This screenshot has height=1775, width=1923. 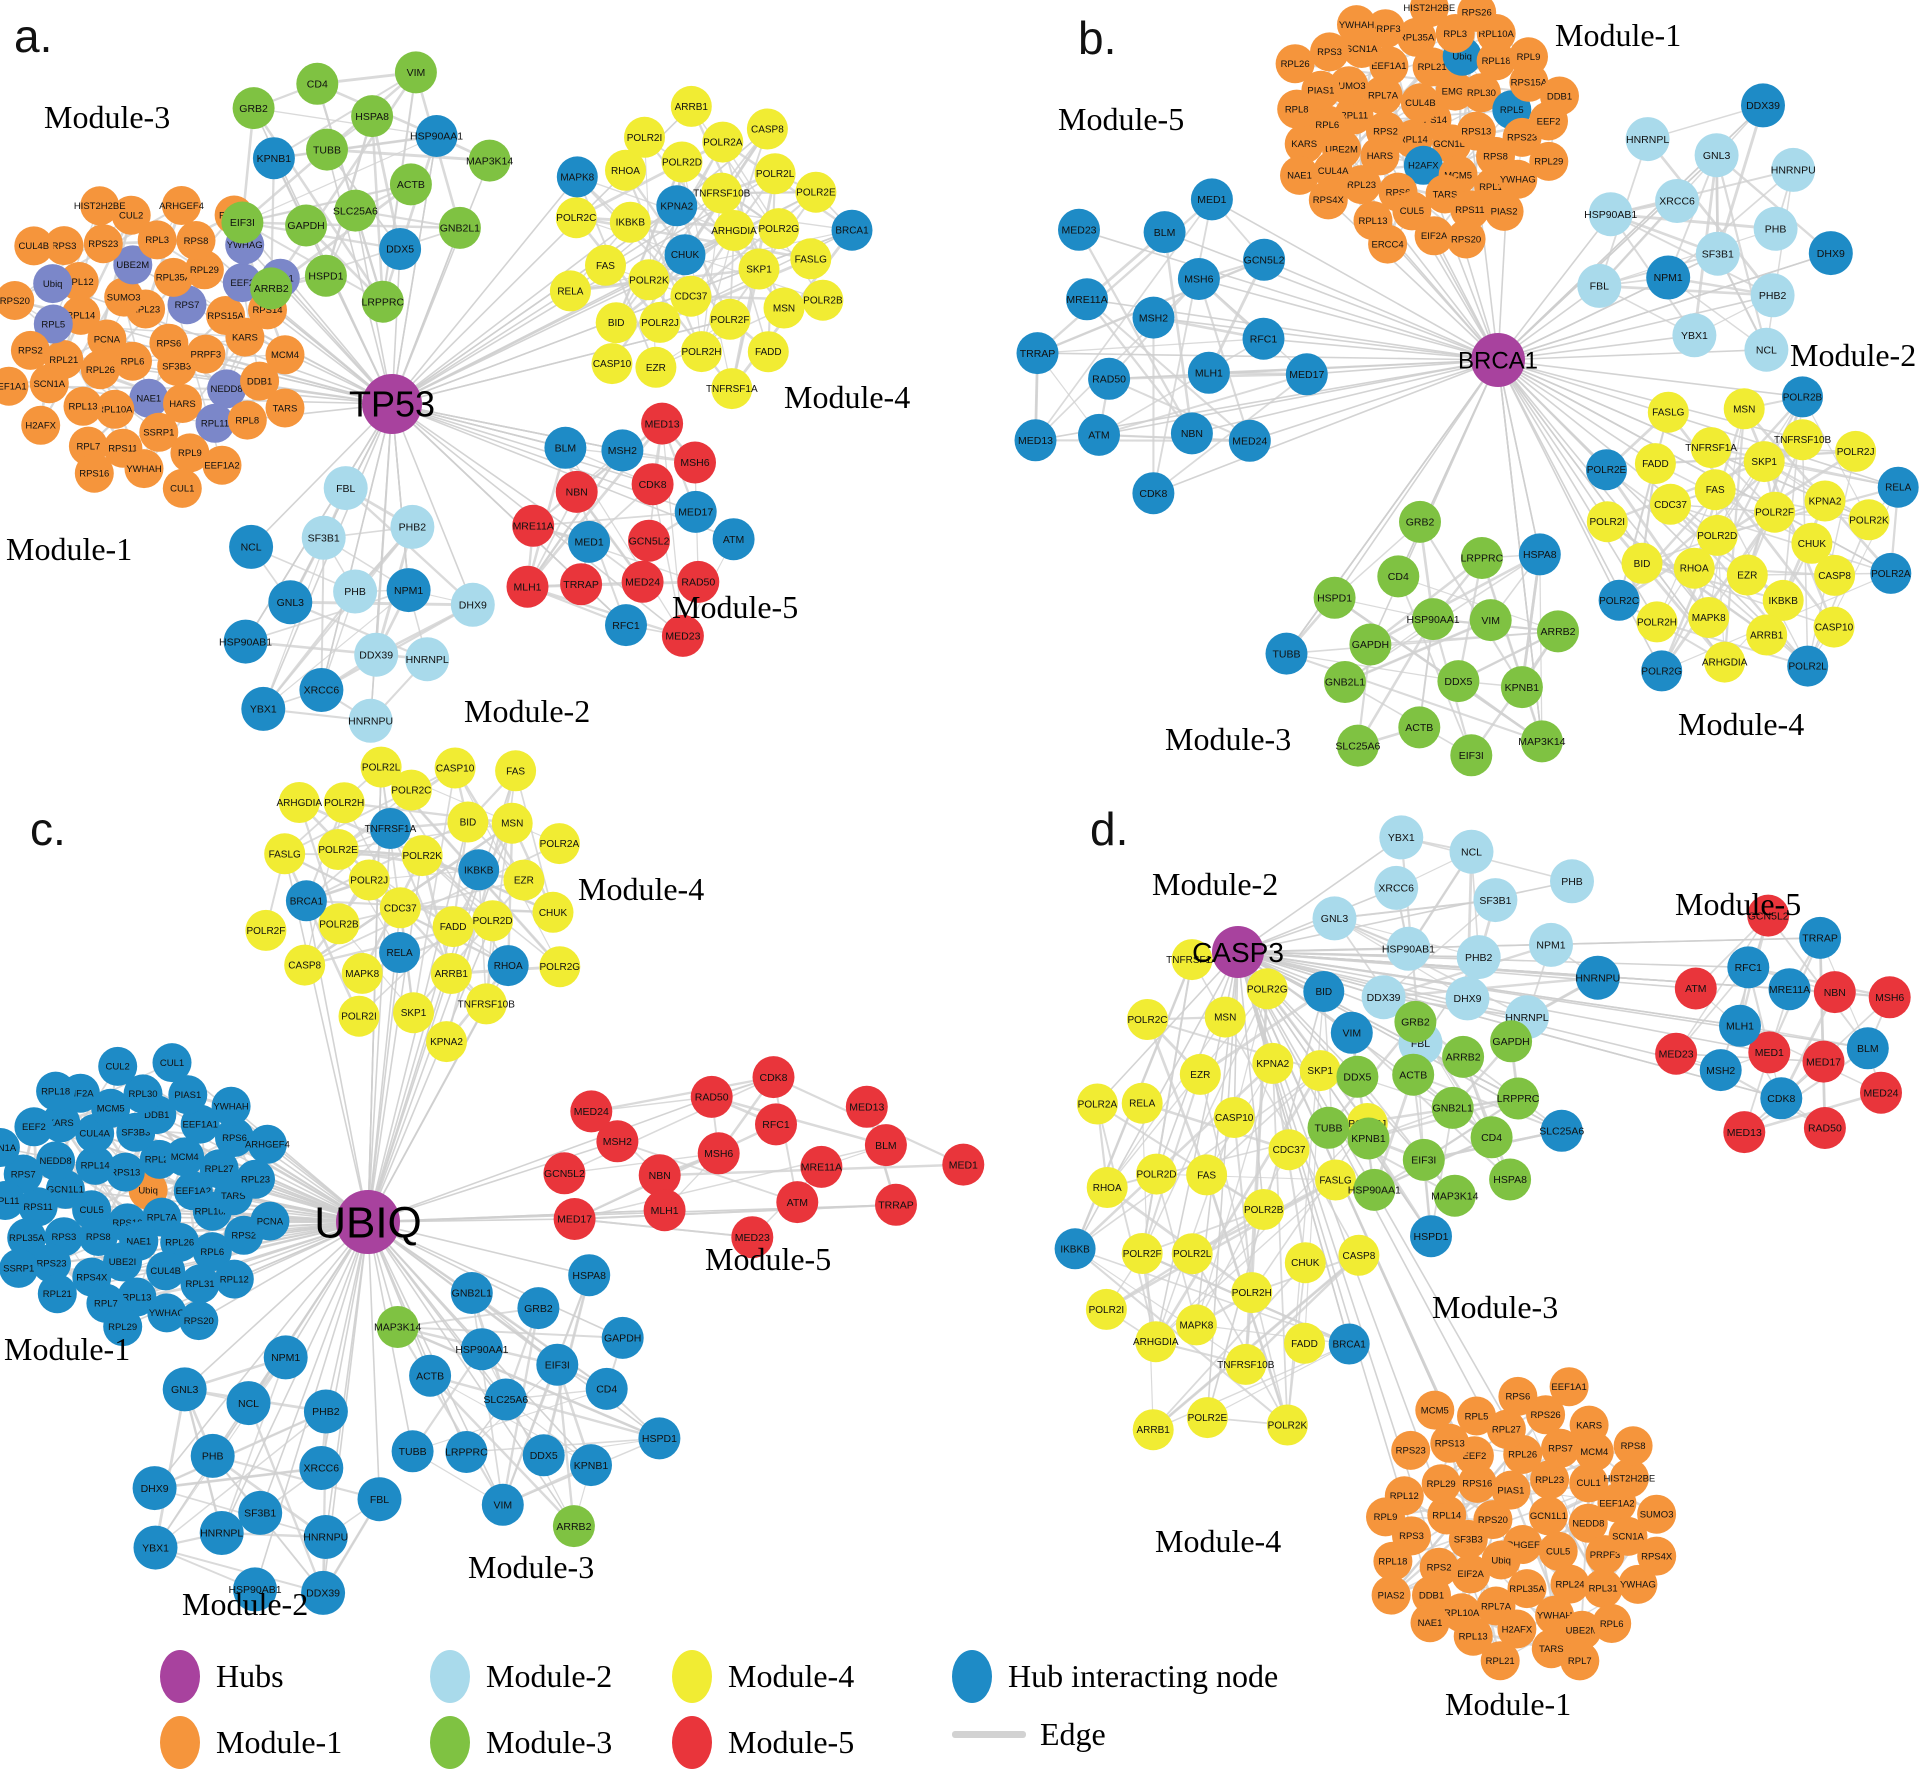 What do you see at coordinates (1510, 1179) in the screenshot?
I see `node-HSPA8` at bounding box center [1510, 1179].